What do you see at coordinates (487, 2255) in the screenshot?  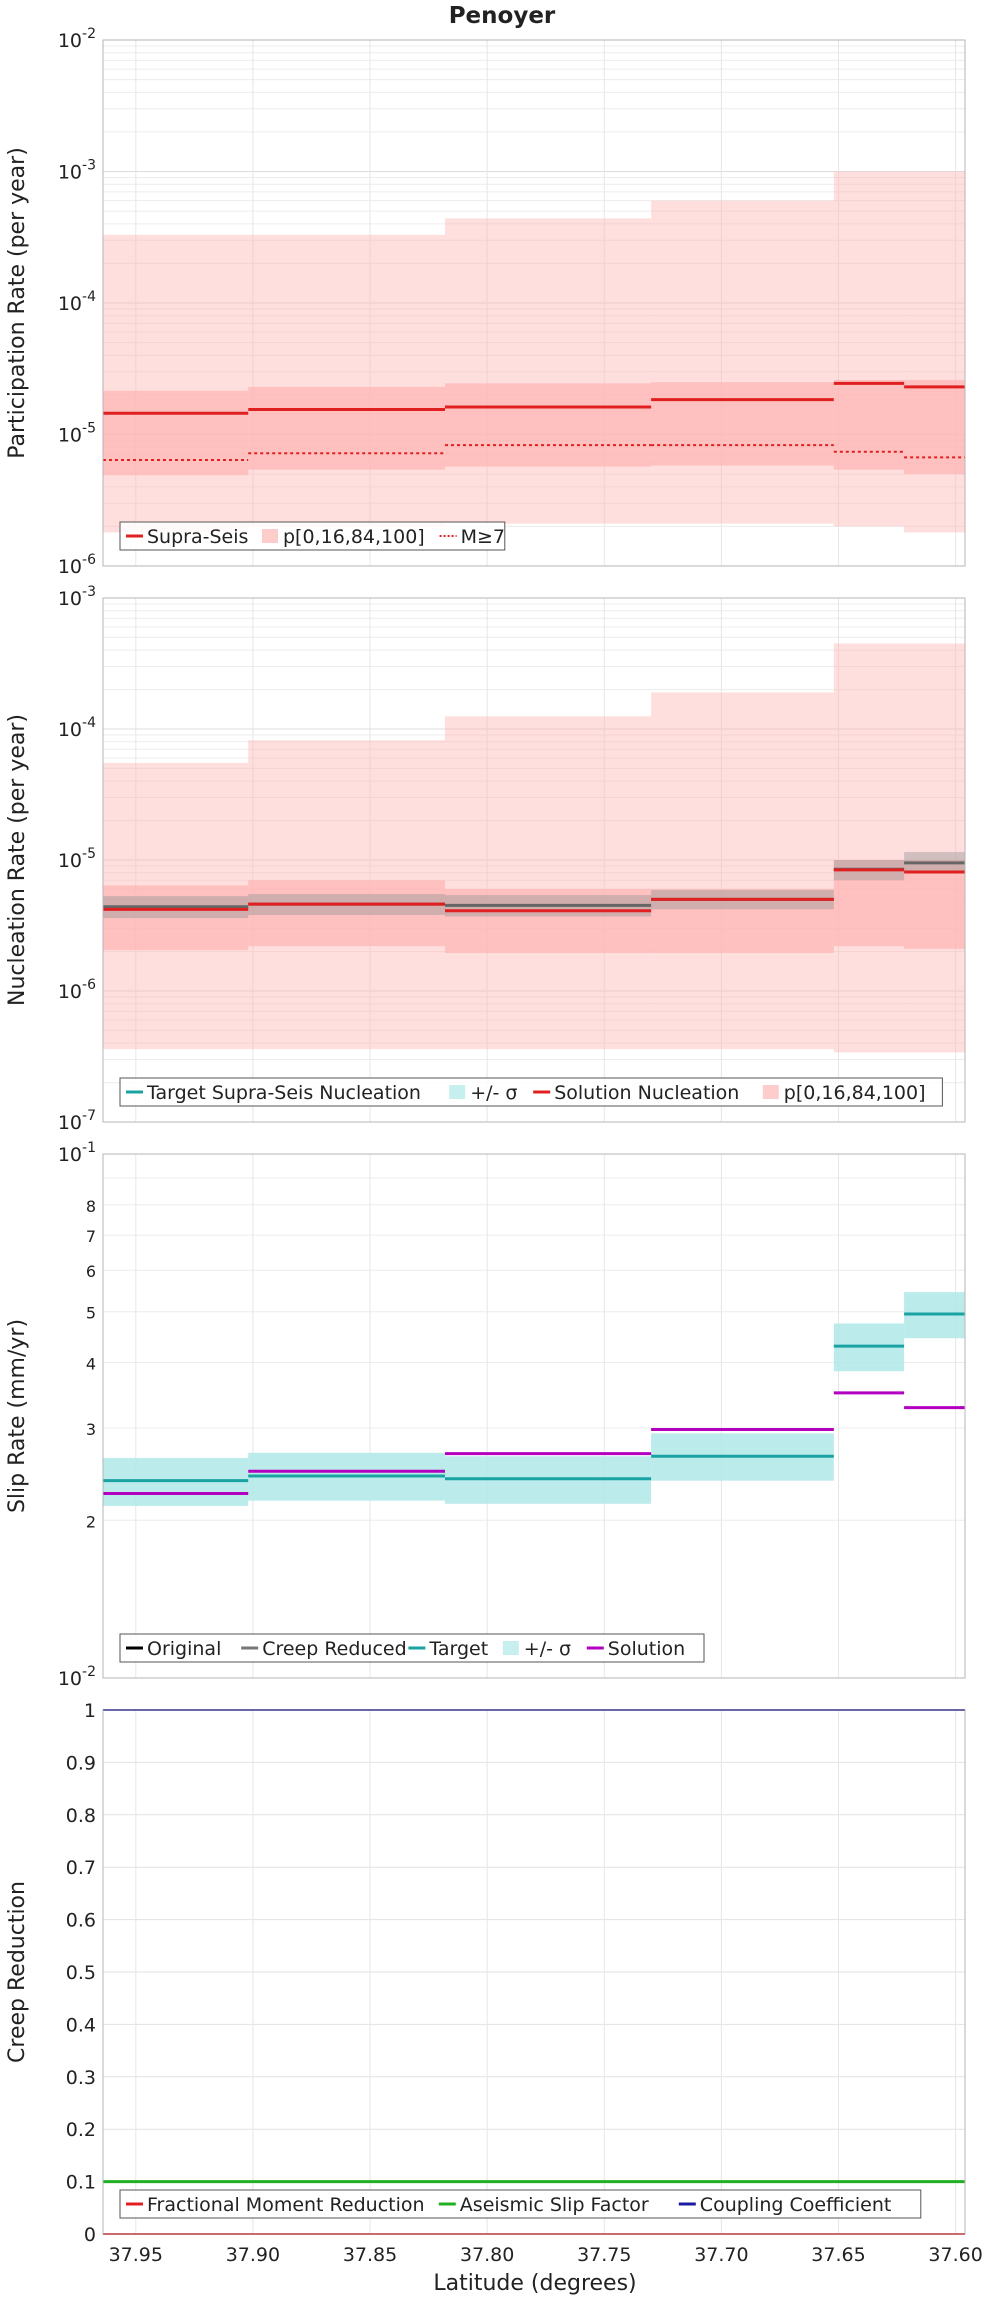 I see `x-tick-label: 37.80` at bounding box center [487, 2255].